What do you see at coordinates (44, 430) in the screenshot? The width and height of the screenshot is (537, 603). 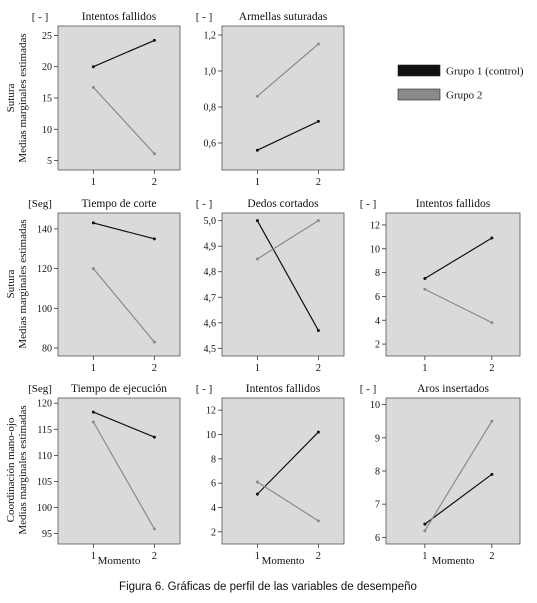 I see `y-tick-label: 115` at bounding box center [44, 430].